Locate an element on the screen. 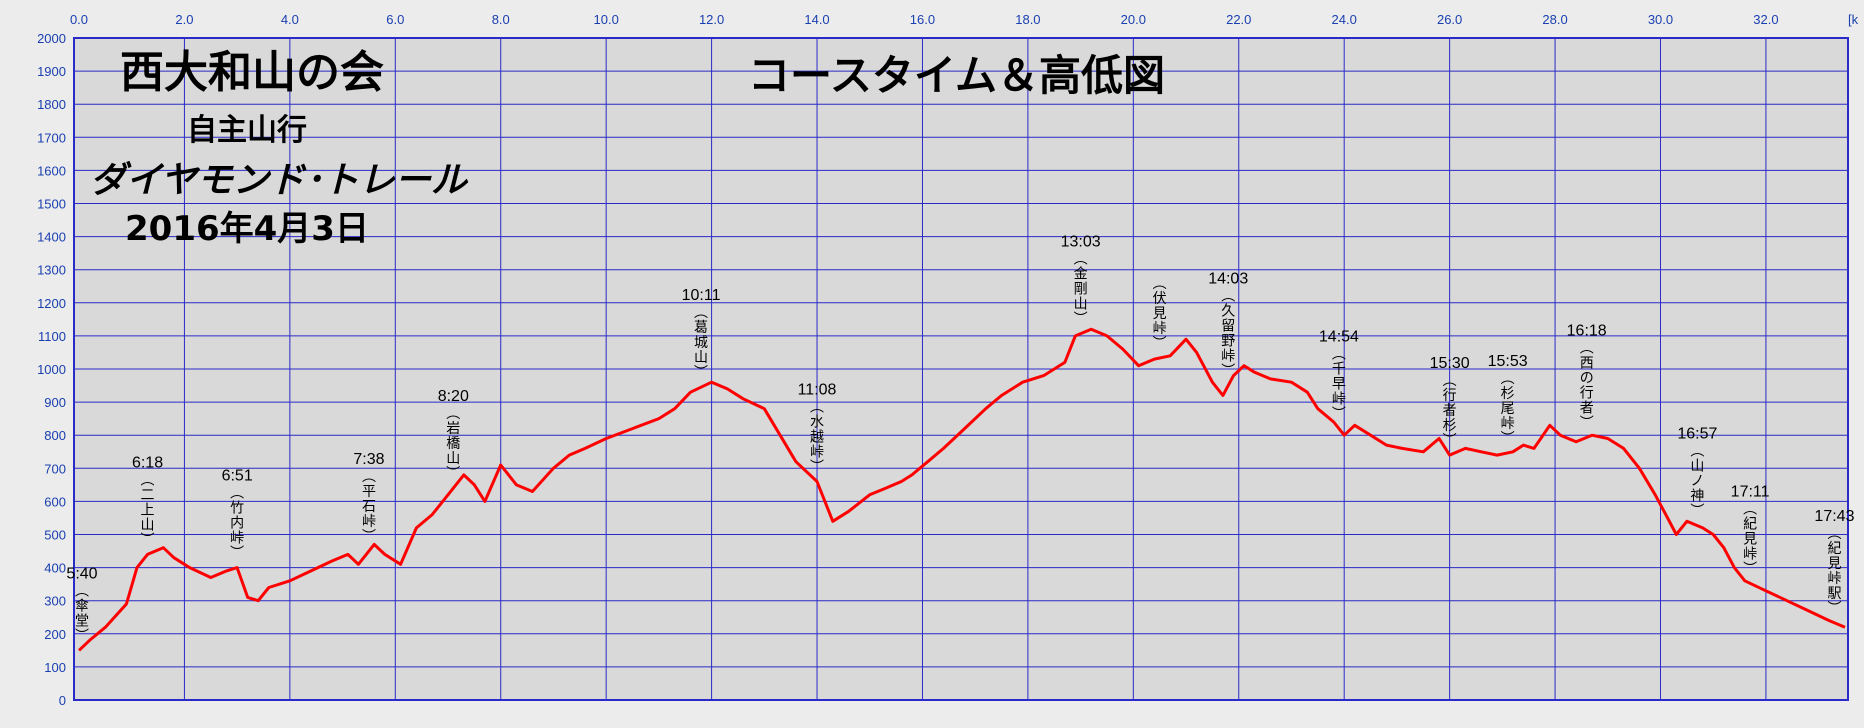 Image resolution: width=1864 pixels, height=728 pixels. waypoint-annotation: 5:40︵傘堂︶ is located at coordinates (81, 604).